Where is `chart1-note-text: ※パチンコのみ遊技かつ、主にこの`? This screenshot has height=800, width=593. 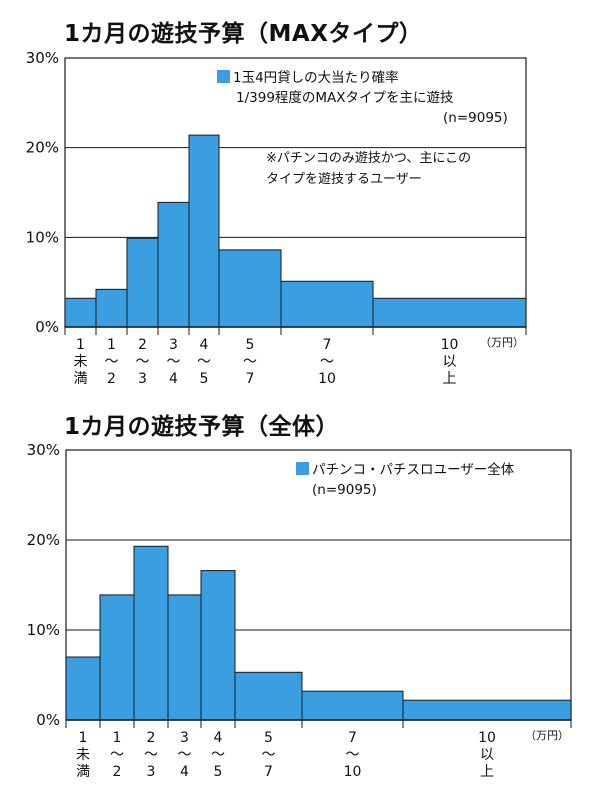 chart1-note-text: ※パチンコのみ遊技かつ、主にこの is located at coordinates (368, 158).